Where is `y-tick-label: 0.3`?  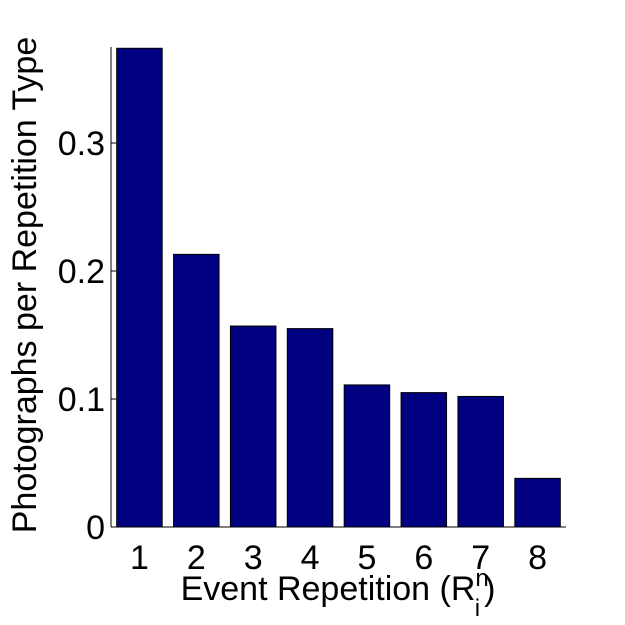 y-tick-label: 0.3 is located at coordinates (81, 144).